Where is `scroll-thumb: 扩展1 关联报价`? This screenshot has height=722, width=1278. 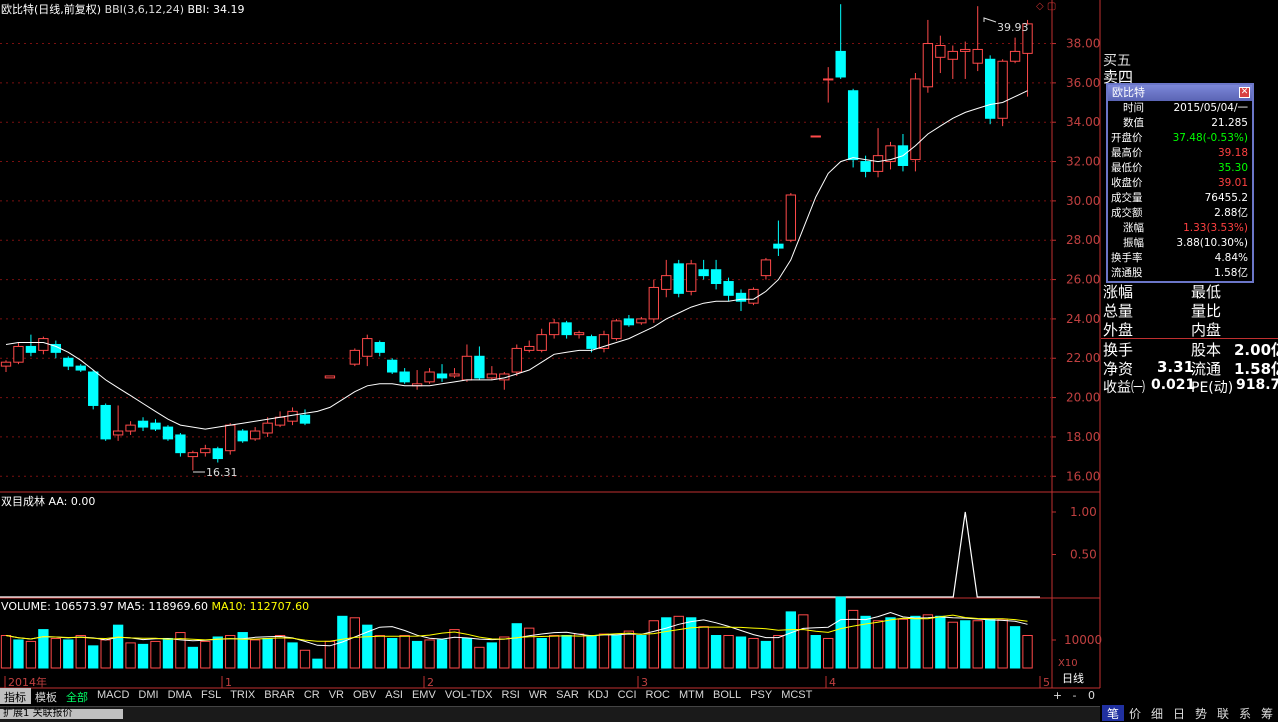 scroll-thumb: 扩展1 关联报价 is located at coordinates (61, 714).